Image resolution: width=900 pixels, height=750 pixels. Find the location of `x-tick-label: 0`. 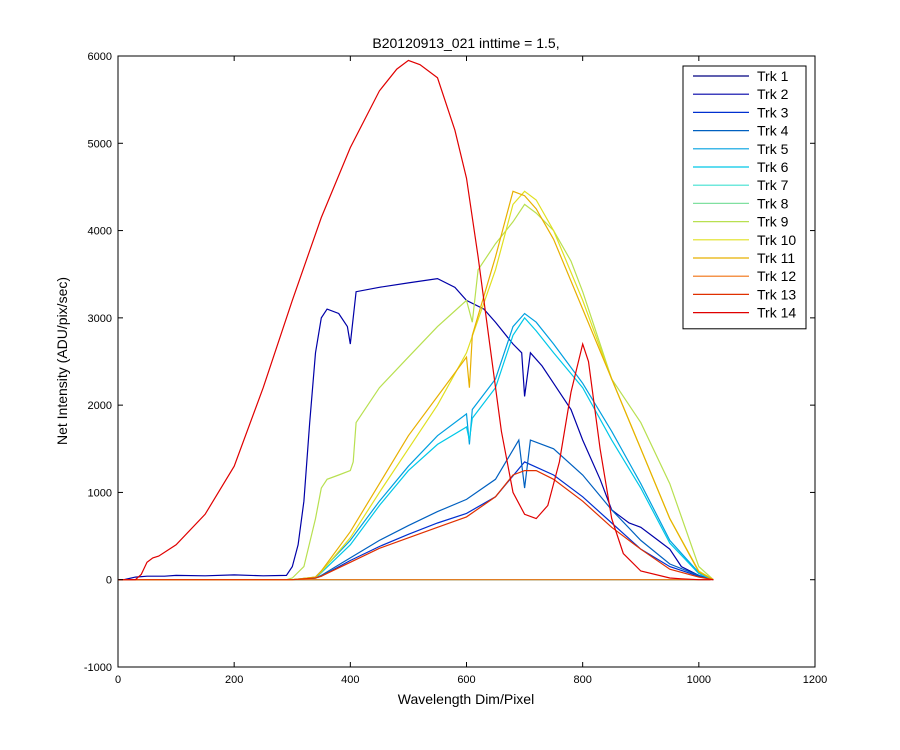

x-tick-label: 0 is located at coordinates (118, 680).